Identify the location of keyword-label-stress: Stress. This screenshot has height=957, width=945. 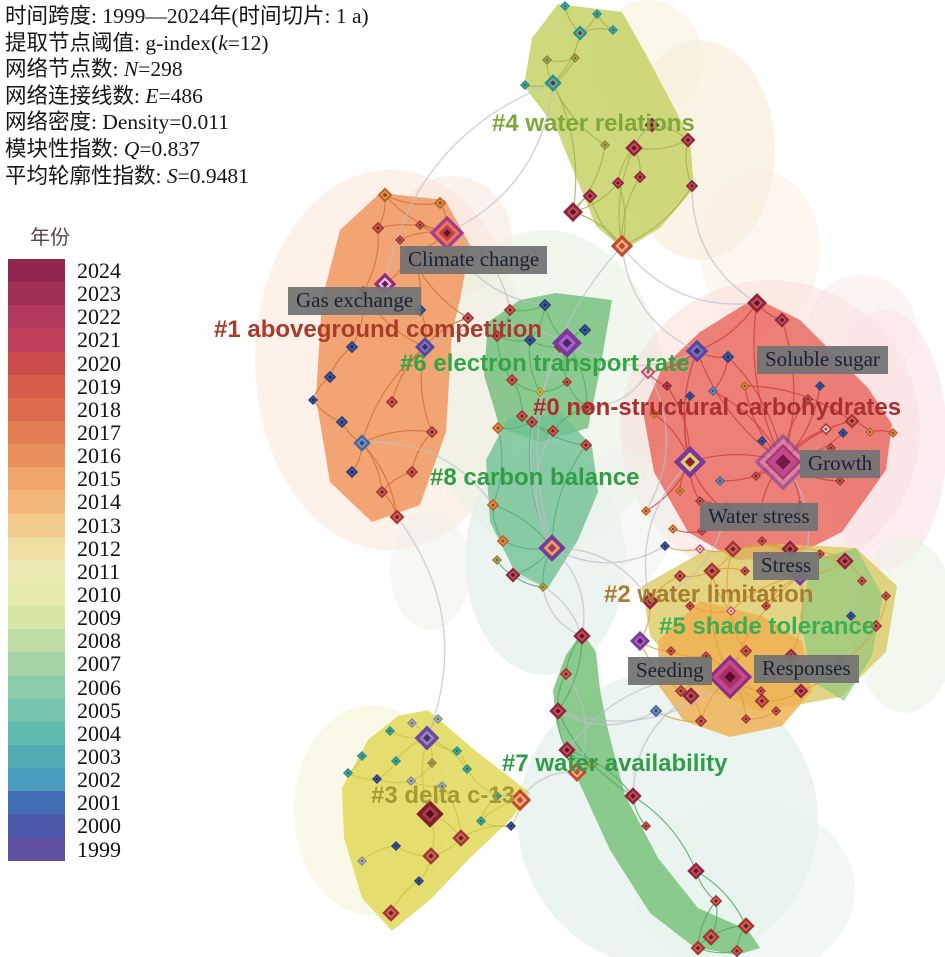
(786, 566).